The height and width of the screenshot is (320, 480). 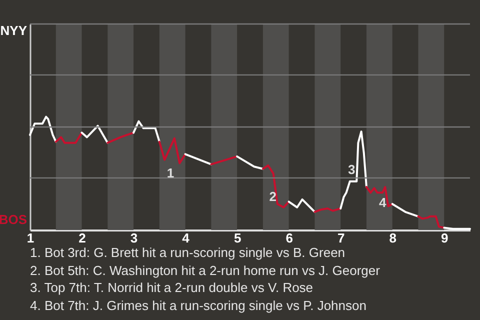 What do you see at coordinates (238, 238) in the screenshot?
I see `x-tick-label: 5` at bounding box center [238, 238].